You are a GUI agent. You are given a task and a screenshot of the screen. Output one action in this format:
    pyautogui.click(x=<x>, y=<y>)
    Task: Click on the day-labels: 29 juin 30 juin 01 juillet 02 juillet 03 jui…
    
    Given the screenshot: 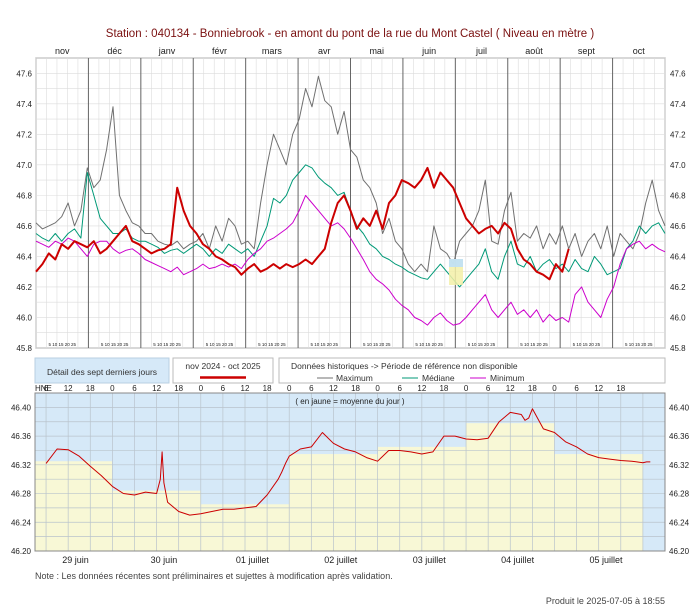 What is the action you would take?
    pyautogui.click(x=342, y=560)
    